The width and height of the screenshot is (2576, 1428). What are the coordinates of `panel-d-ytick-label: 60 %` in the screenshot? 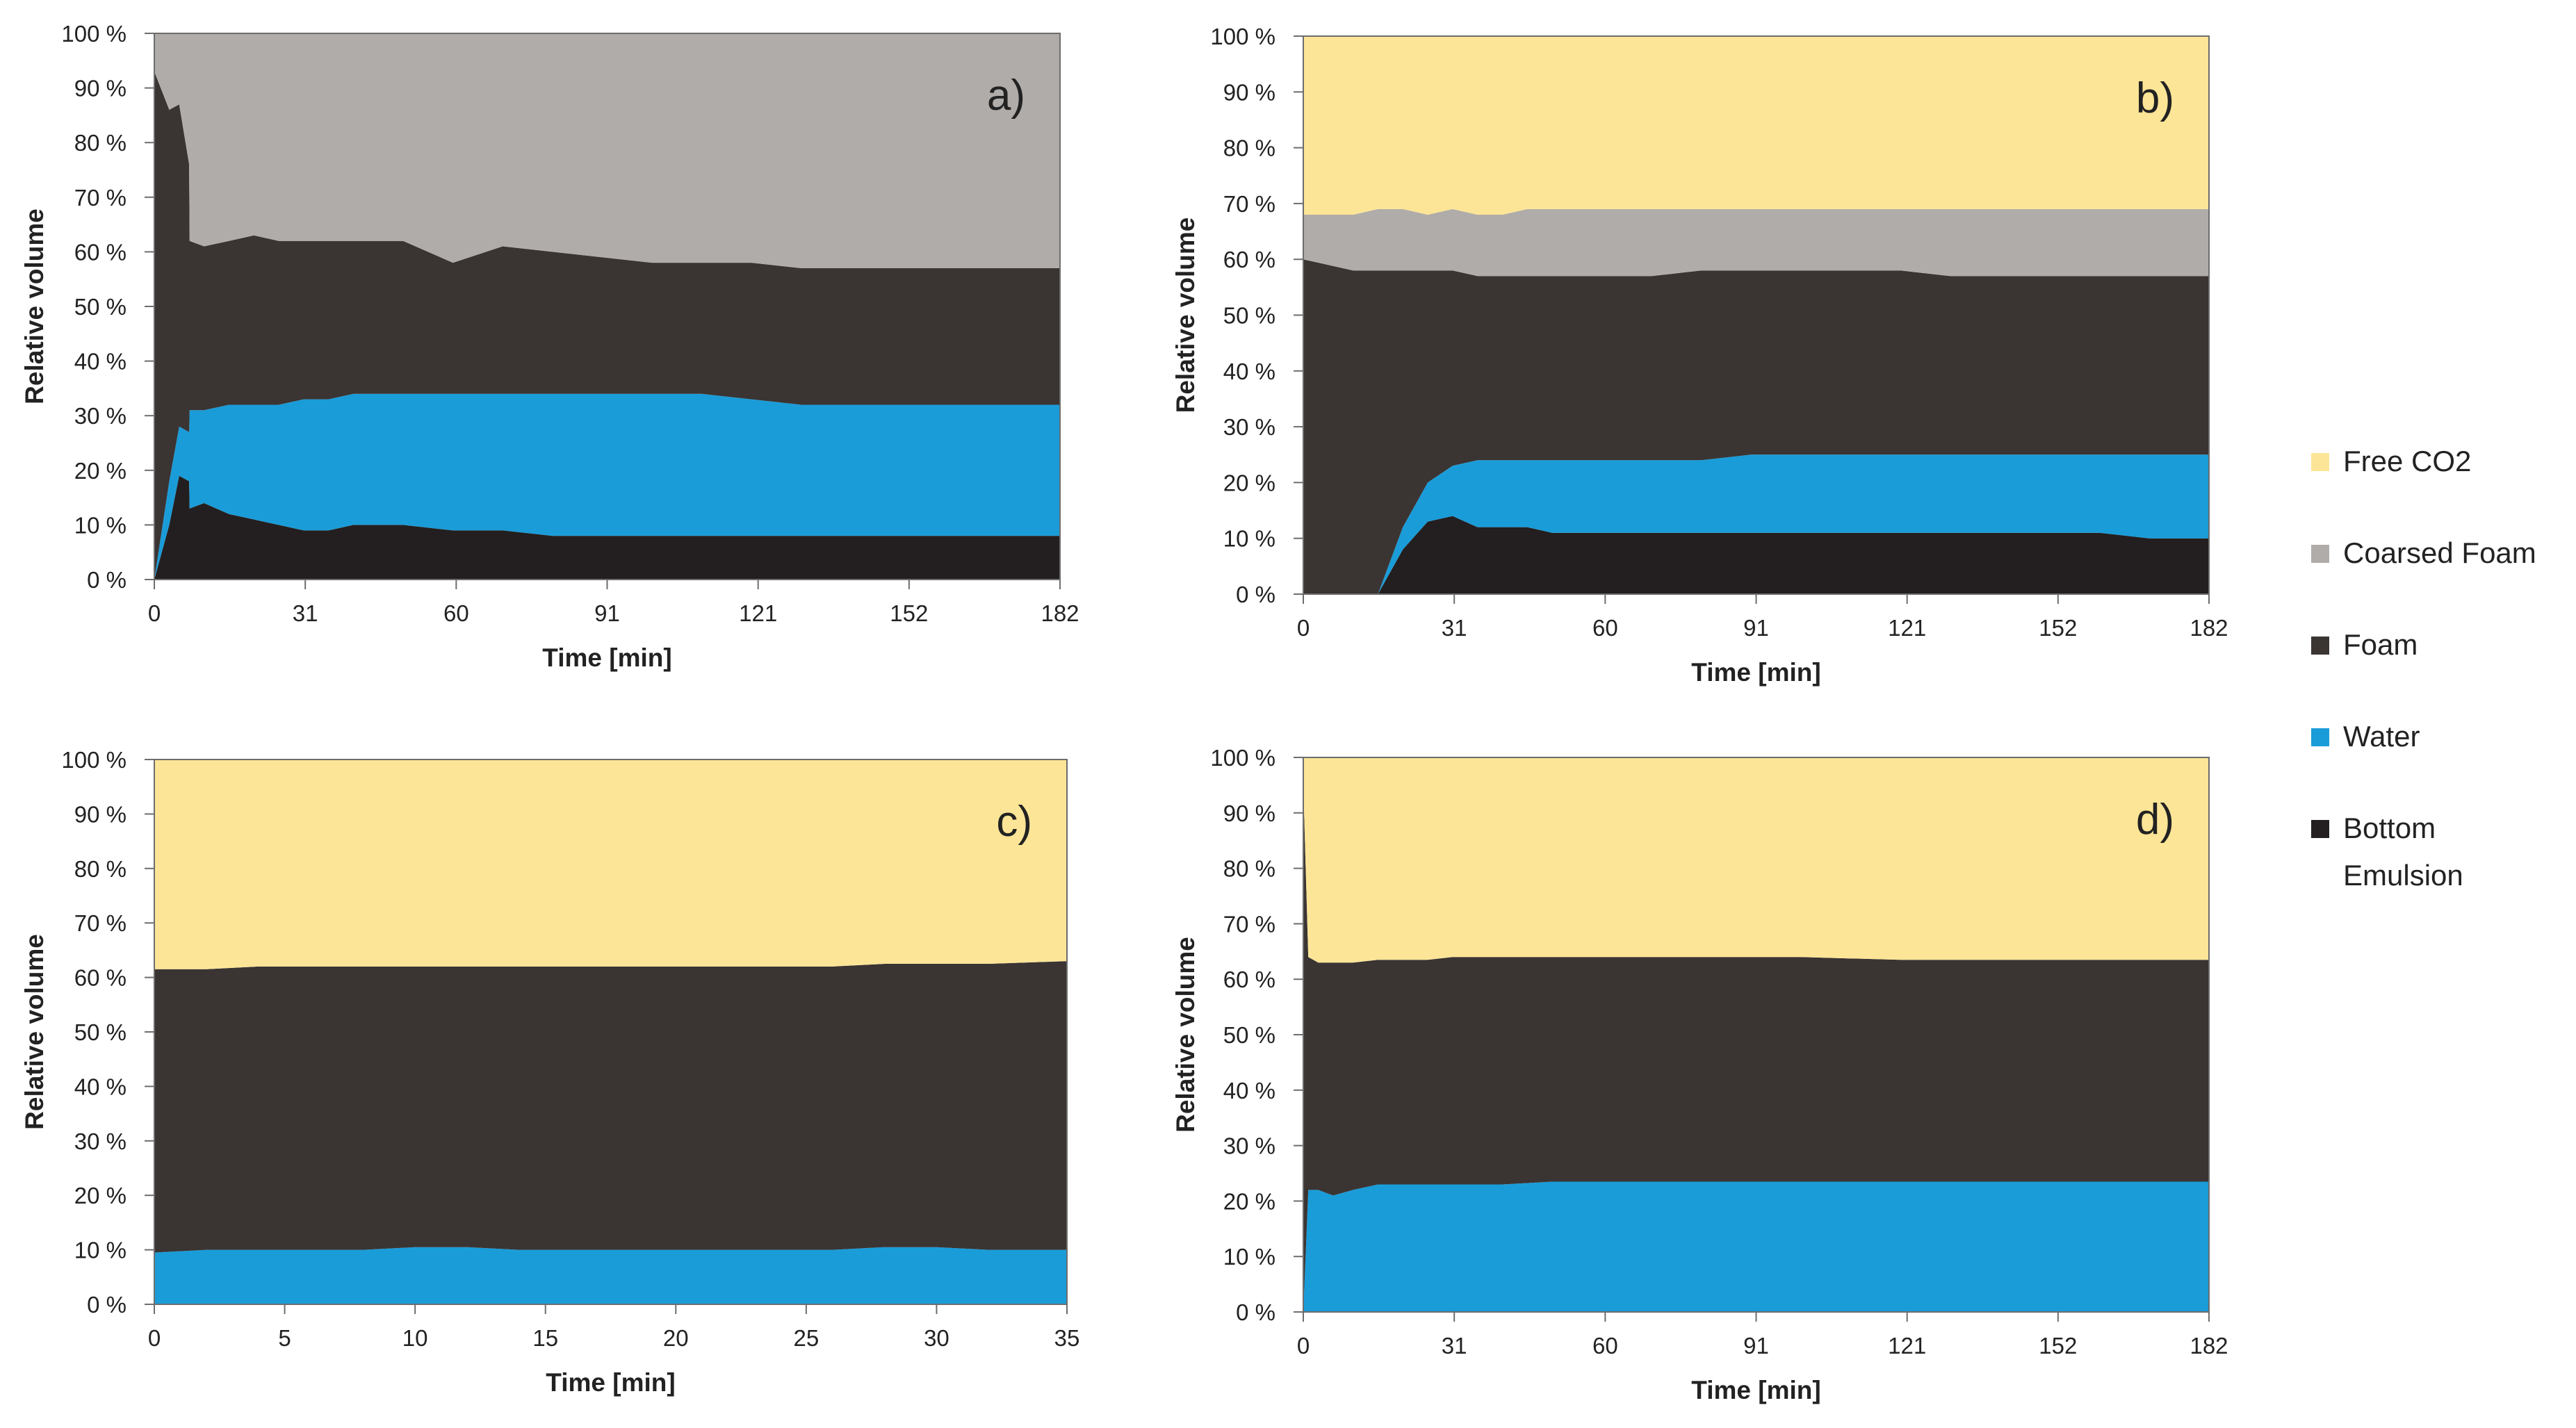 It's located at (1249, 979).